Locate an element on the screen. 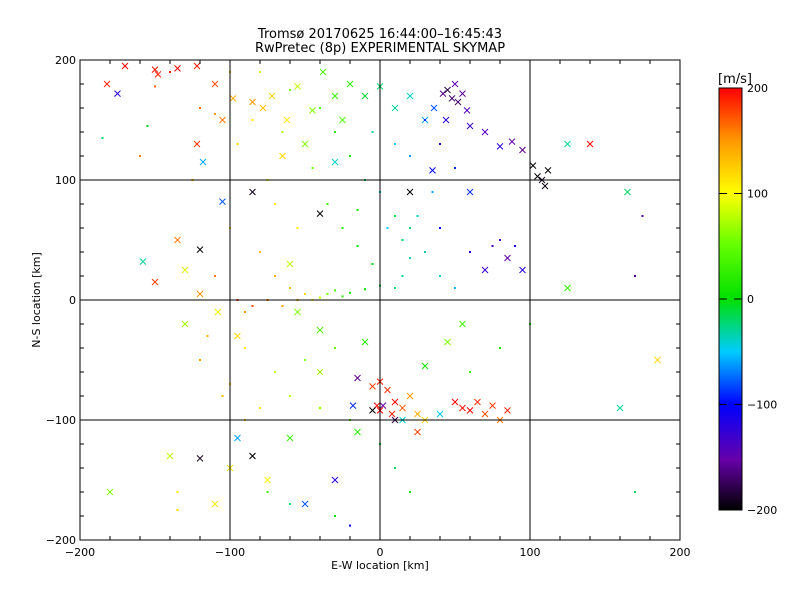  y-tick-label: 200 is located at coordinates (65, 60).